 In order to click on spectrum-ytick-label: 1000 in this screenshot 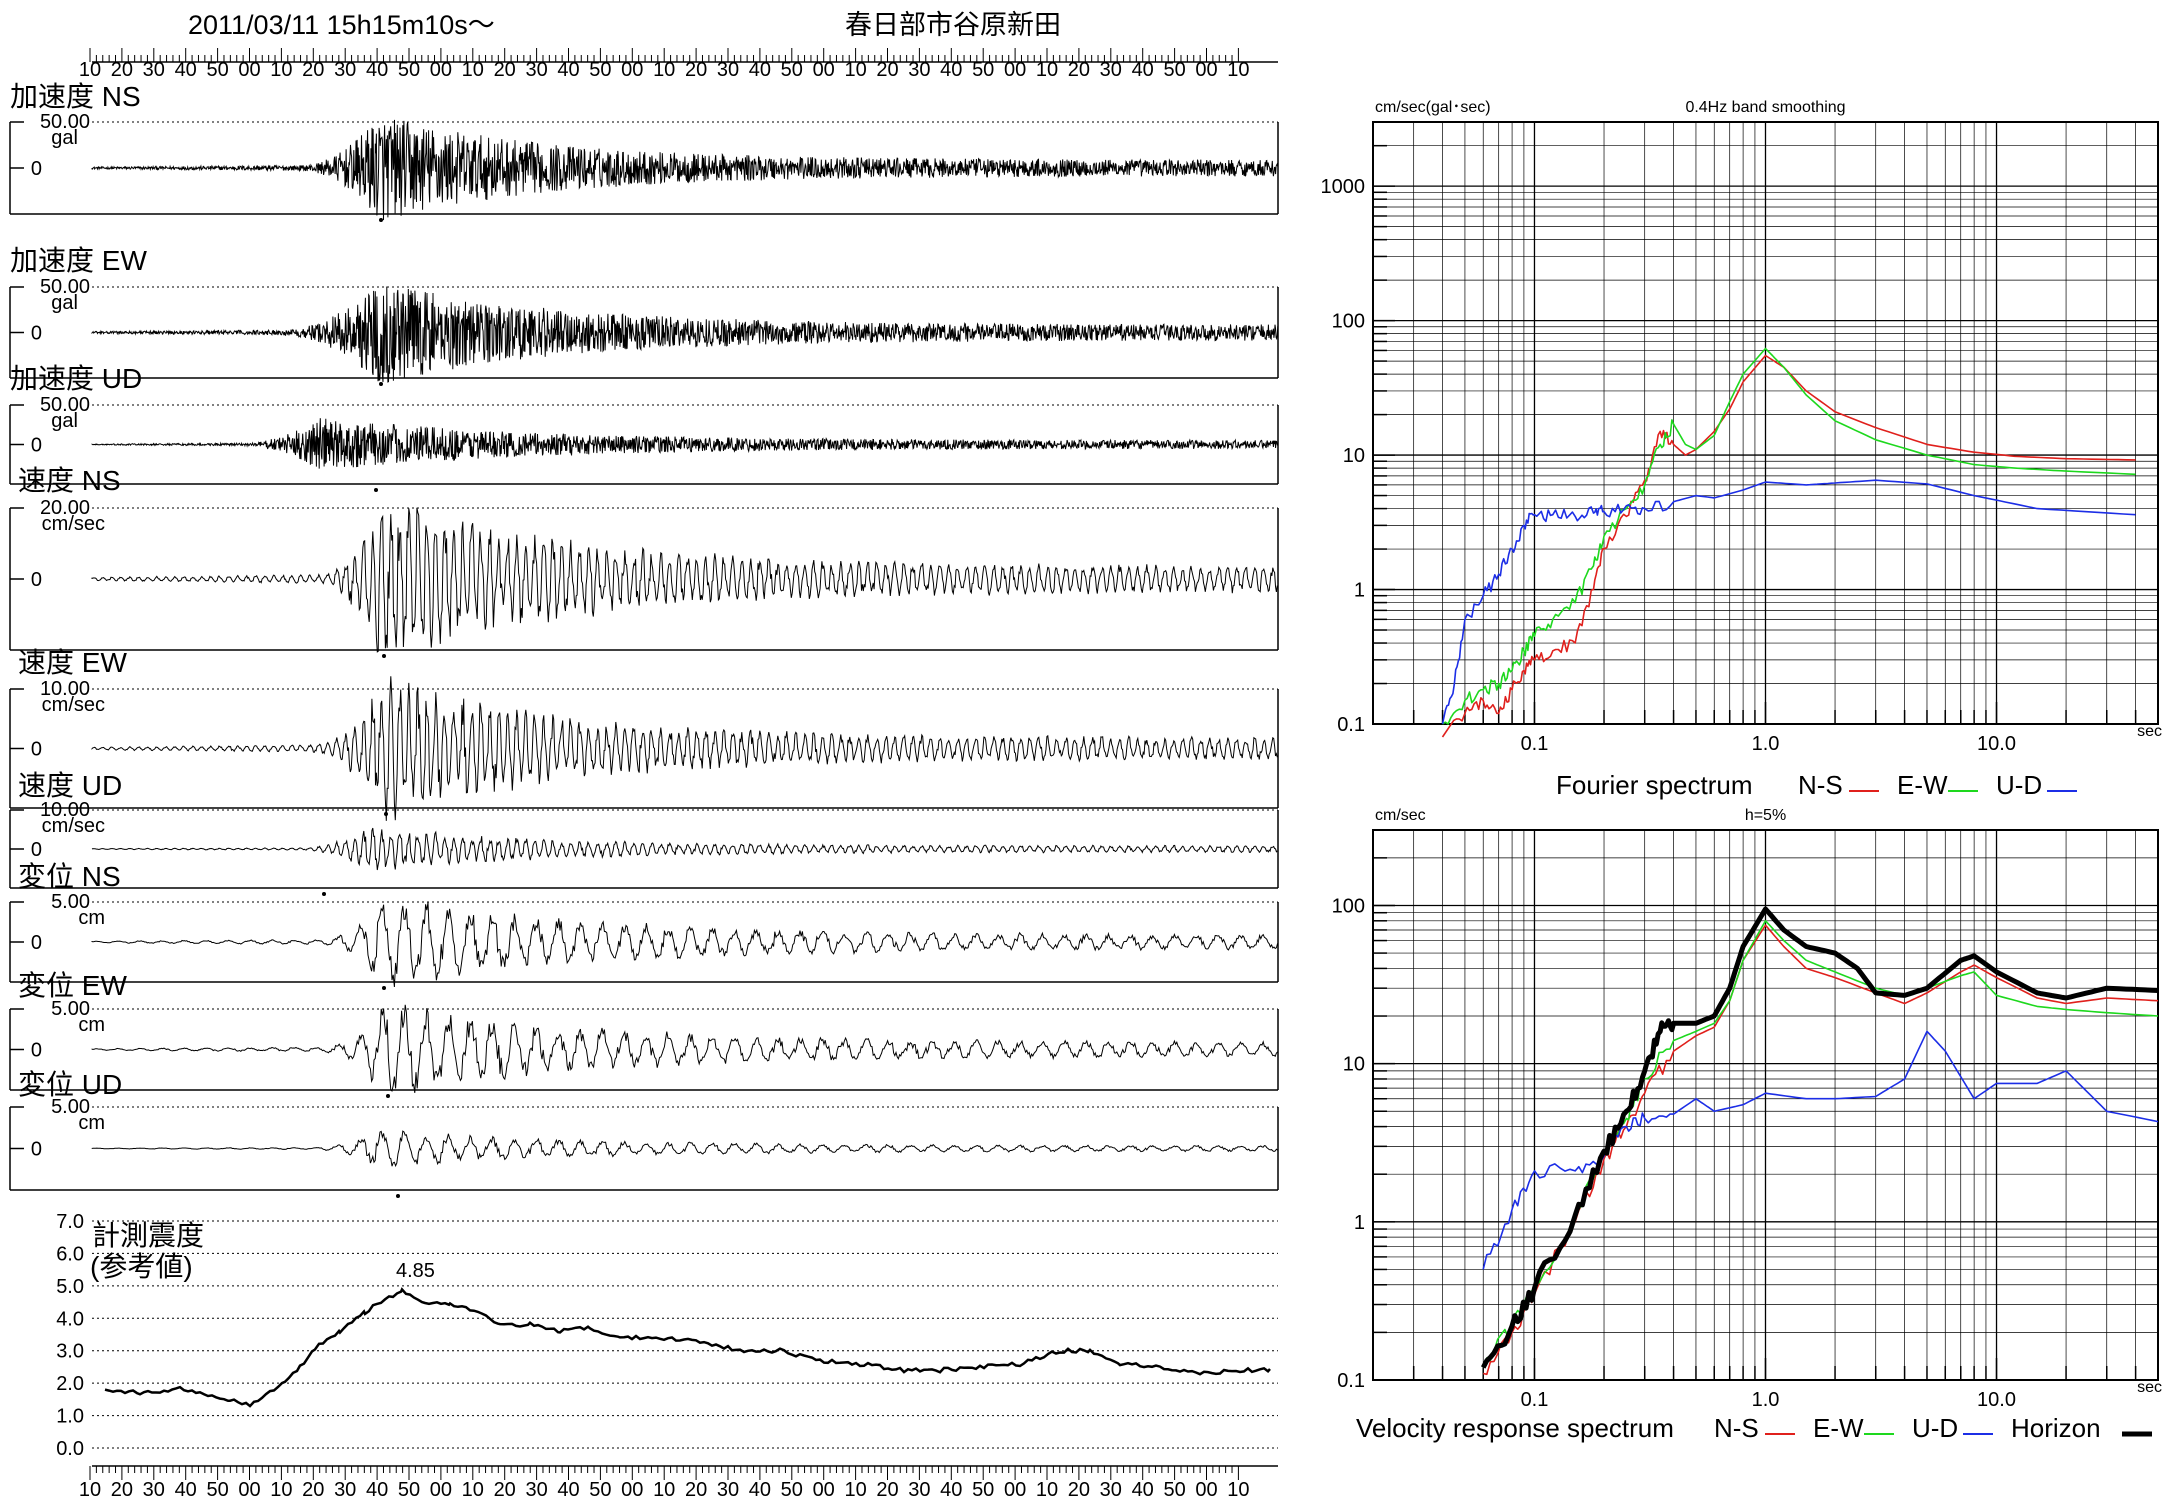, I will do `click(1343, 187)`.